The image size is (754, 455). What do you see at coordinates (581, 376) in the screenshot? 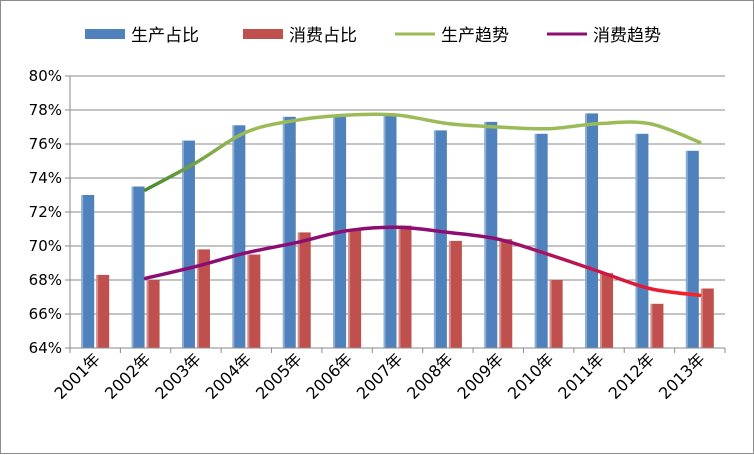
I see `x-tick-label: 2011年` at bounding box center [581, 376].